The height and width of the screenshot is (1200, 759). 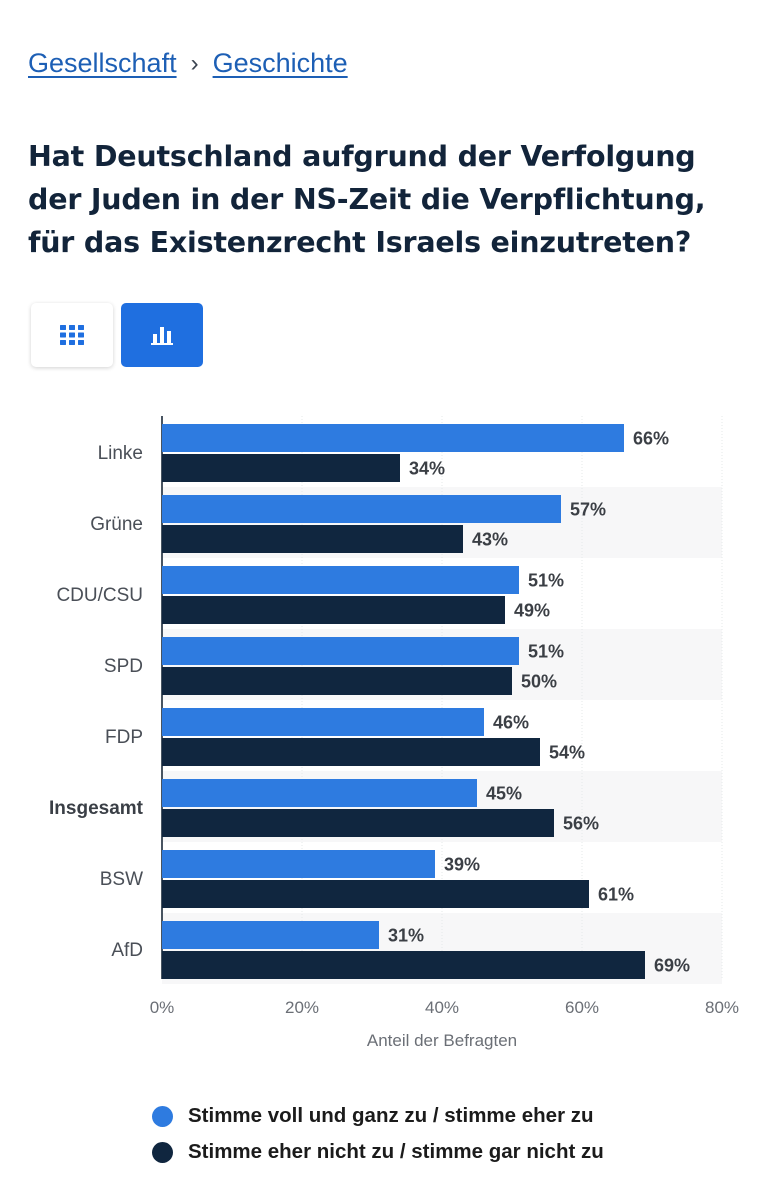 I want to click on y-category-label: SPD, so click(x=123, y=666).